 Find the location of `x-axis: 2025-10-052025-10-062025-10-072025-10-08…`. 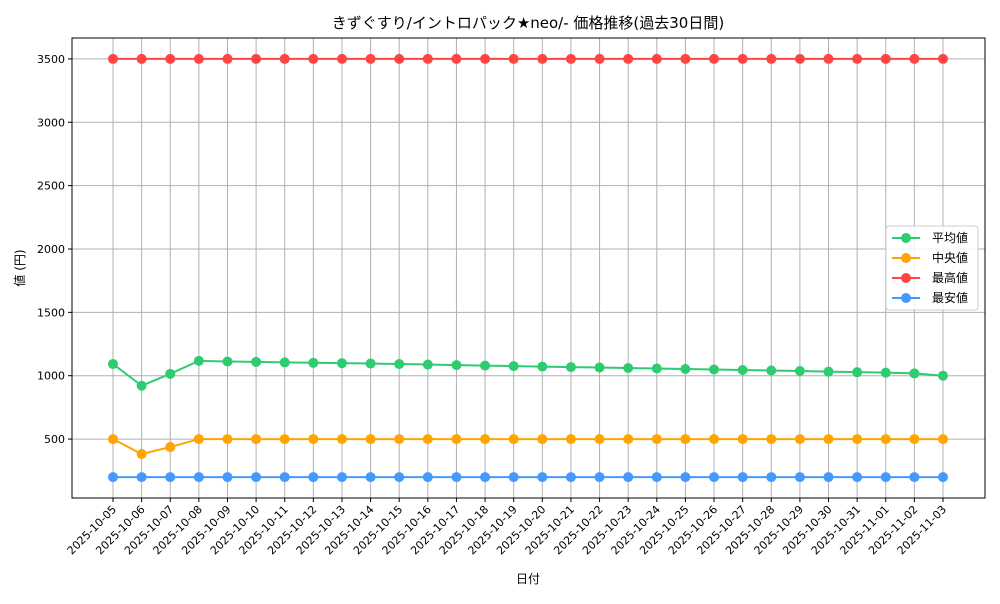

x-axis: 2025-10-052025-10-062025-10-072025-10-08… is located at coordinates (507, 527).